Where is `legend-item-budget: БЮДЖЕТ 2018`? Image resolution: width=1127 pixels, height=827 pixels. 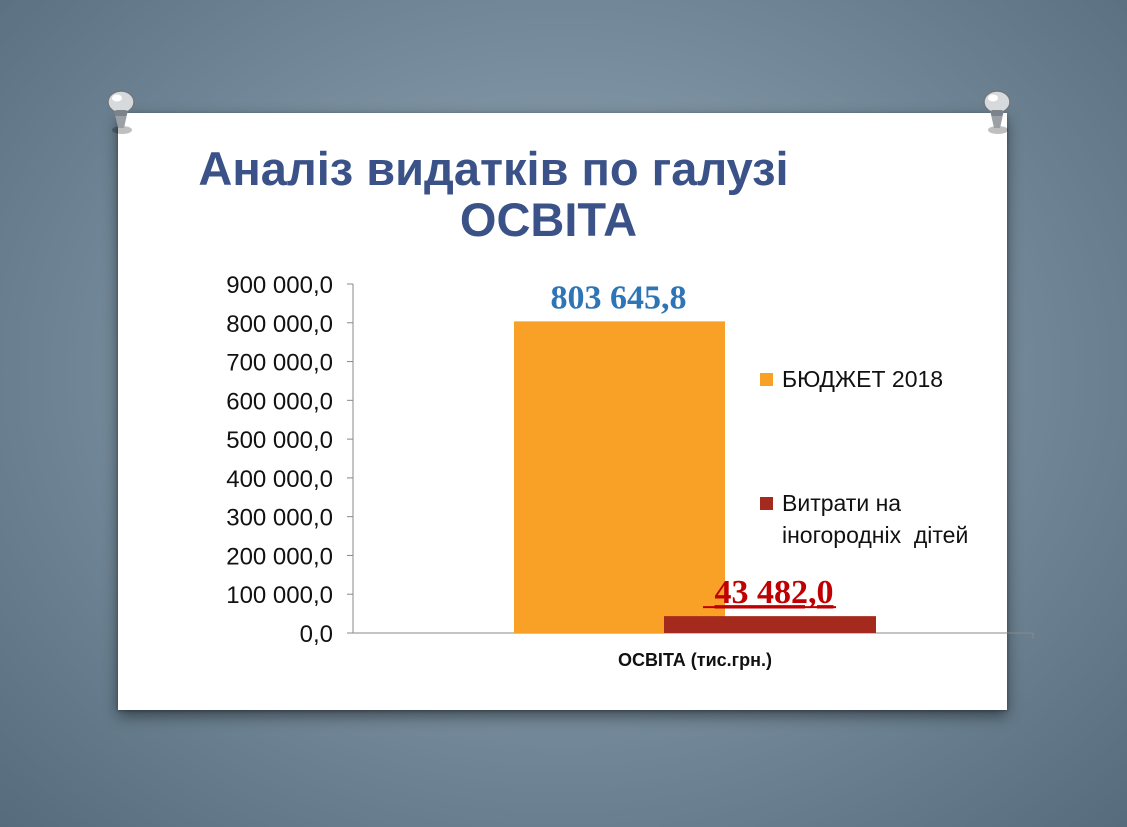
legend-item-budget: БЮДЖЕТ 2018 is located at coordinates (875, 380).